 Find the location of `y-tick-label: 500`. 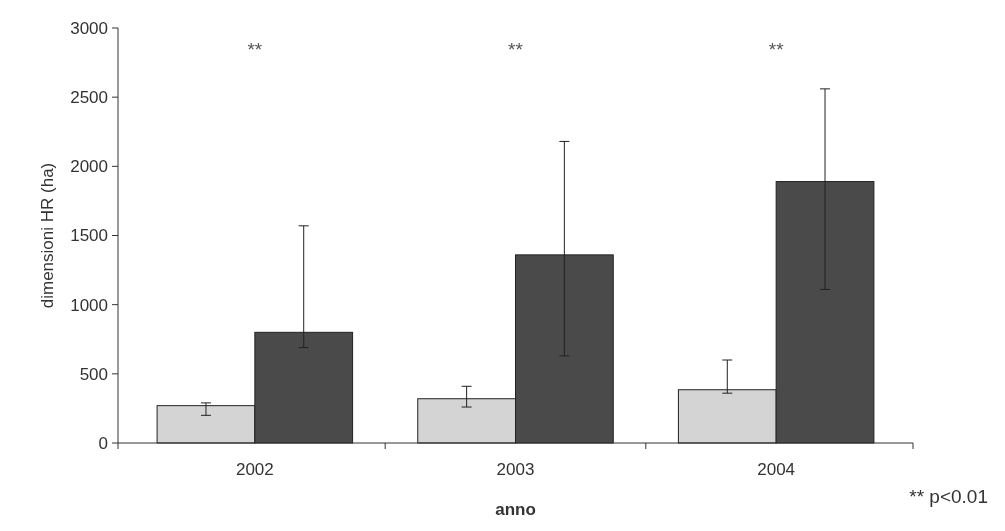

y-tick-label: 500 is located at coordinates (93, 374).